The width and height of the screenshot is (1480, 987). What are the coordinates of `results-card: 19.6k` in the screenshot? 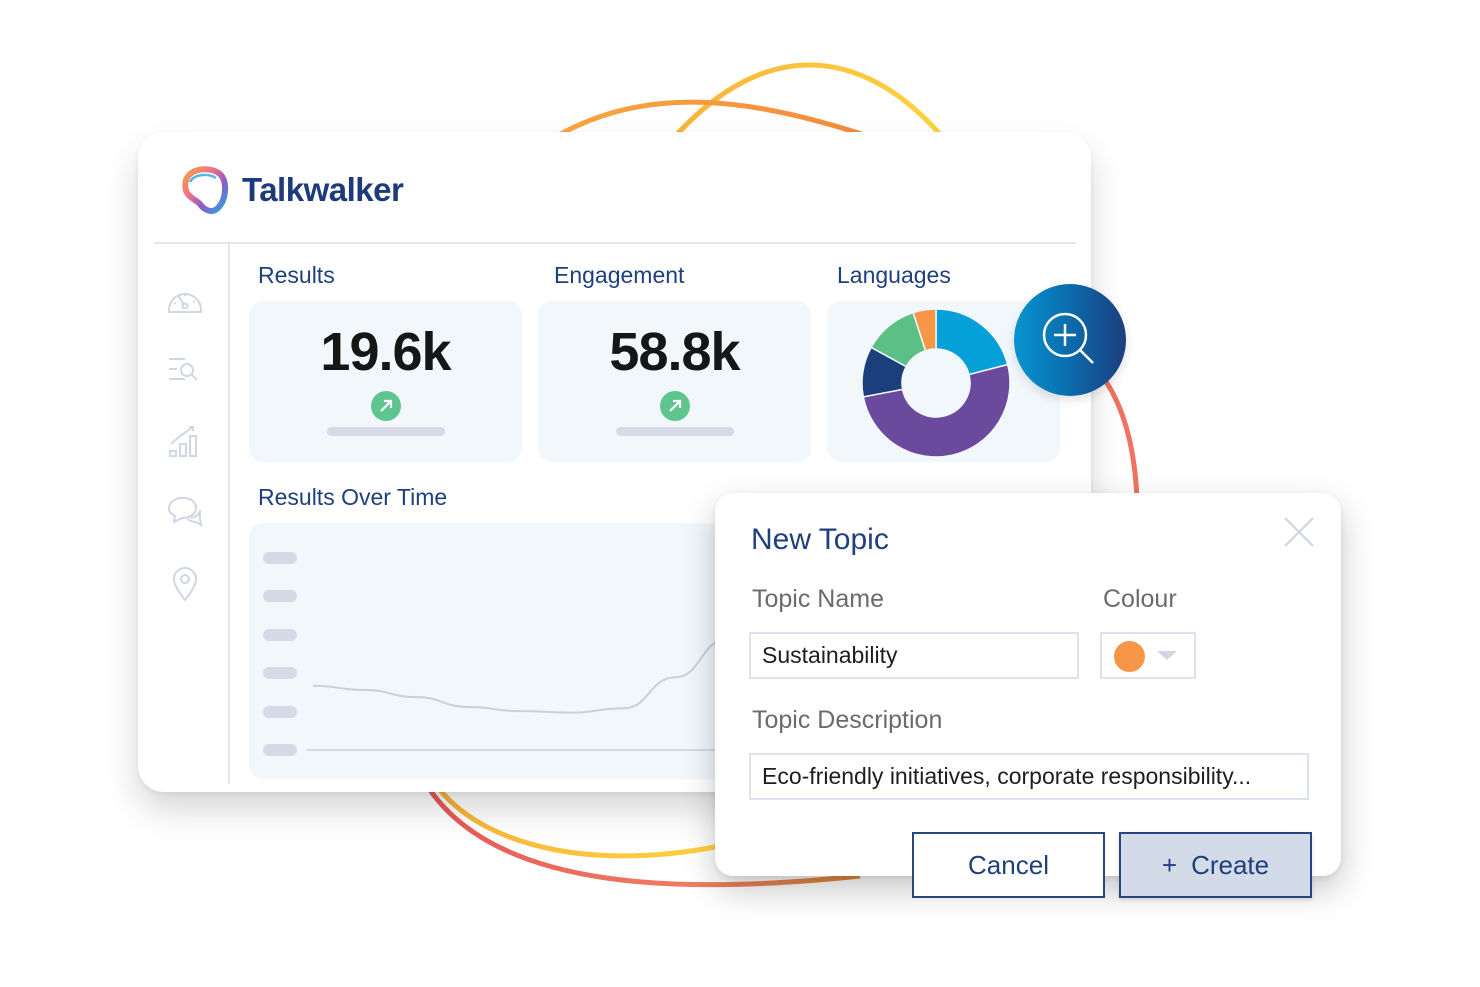 It's located at (385, 381).